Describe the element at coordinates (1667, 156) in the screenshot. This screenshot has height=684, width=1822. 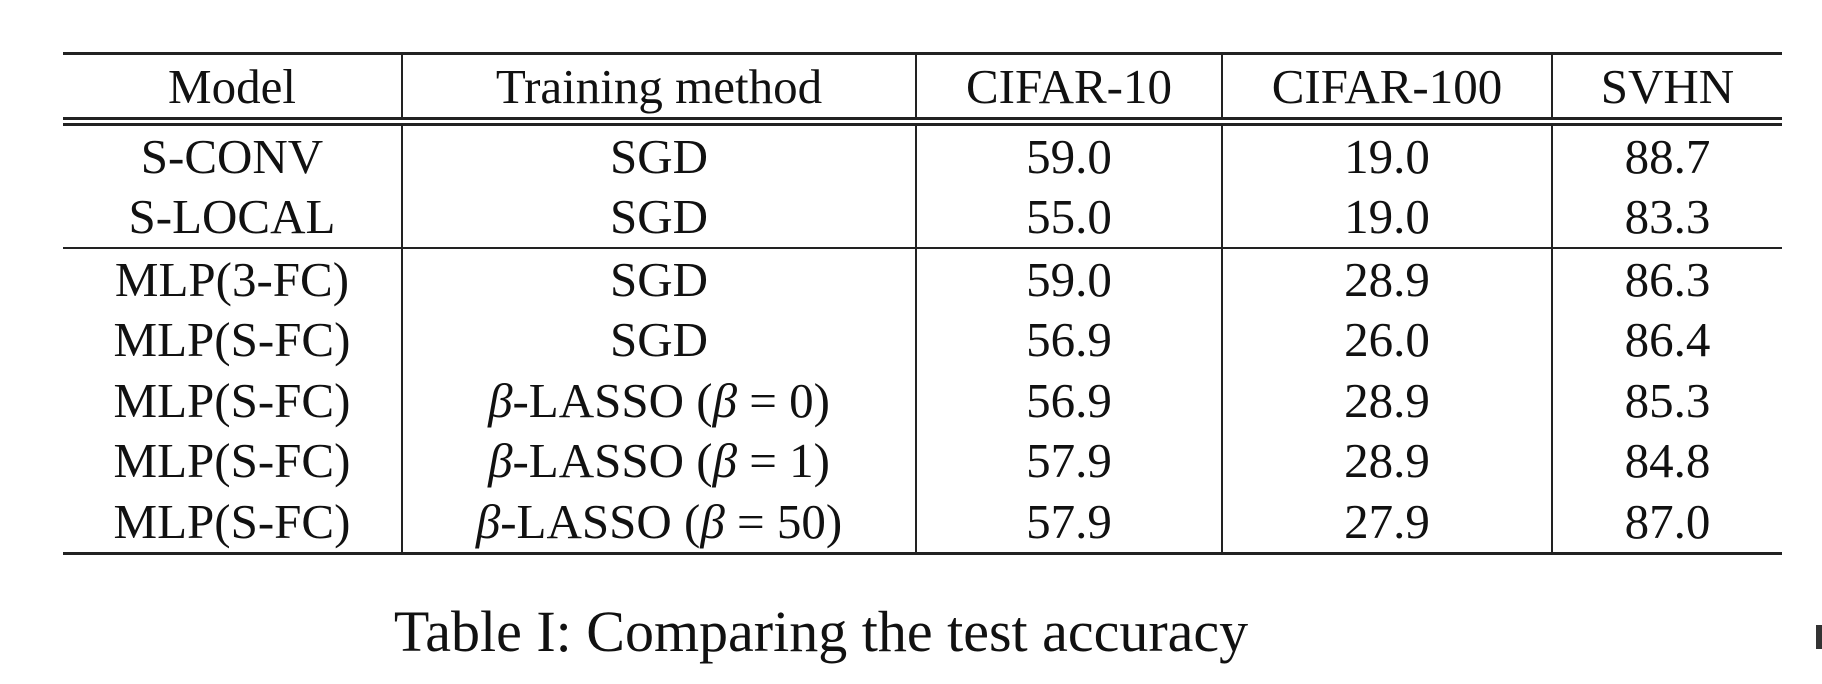
I see `cell-svhn: 88.7` at that location.